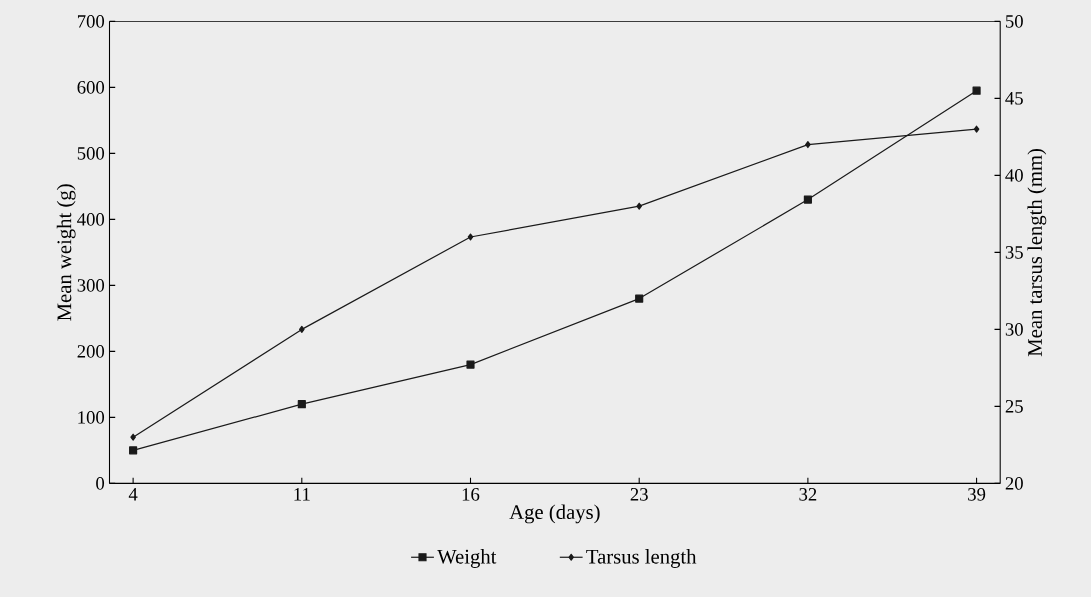 The height and width of the screenshot is (597, 1091). Describe the element at coordinates (808, 494) in the screenshot. I see `x-tick-label: 32` at that location.